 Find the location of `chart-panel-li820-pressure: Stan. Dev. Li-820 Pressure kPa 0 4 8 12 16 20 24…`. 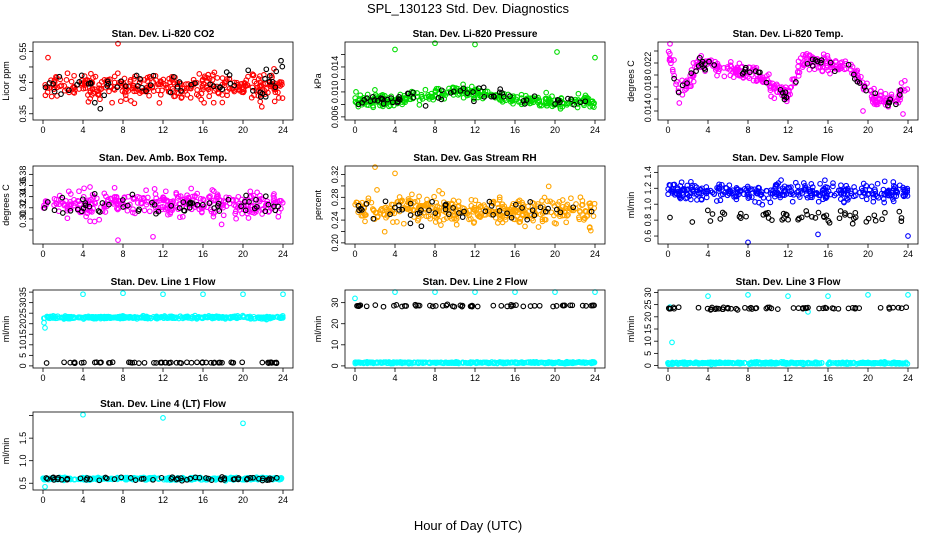

chart-panel-li820-pressure: Stan. Dev. Li-820 Pressure kPa 0 4 8 12 16 20 24… is located at coordinates (459, 82).